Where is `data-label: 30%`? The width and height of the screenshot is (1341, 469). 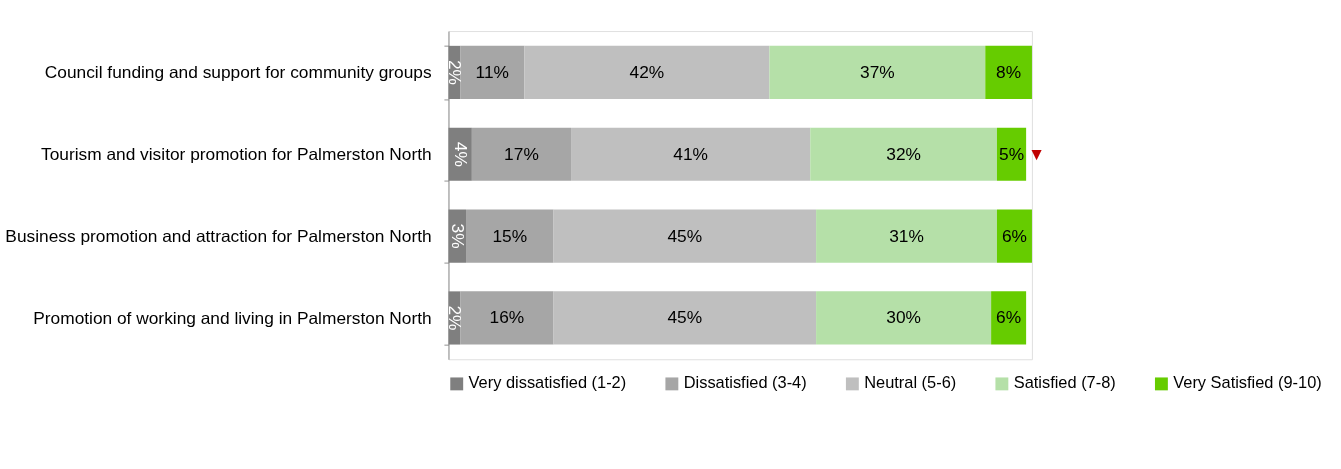 data-label: 30% is located at coordinates (903, 317).